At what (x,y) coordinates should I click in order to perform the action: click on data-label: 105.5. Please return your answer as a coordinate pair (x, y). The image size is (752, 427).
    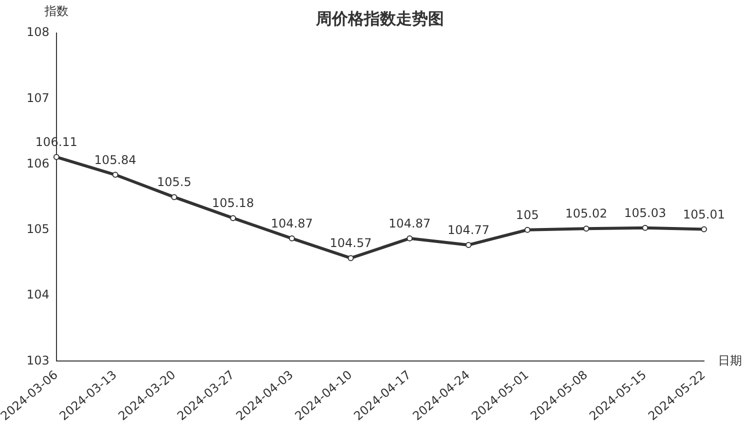
    Looking at the image, I should click on (174, 182).